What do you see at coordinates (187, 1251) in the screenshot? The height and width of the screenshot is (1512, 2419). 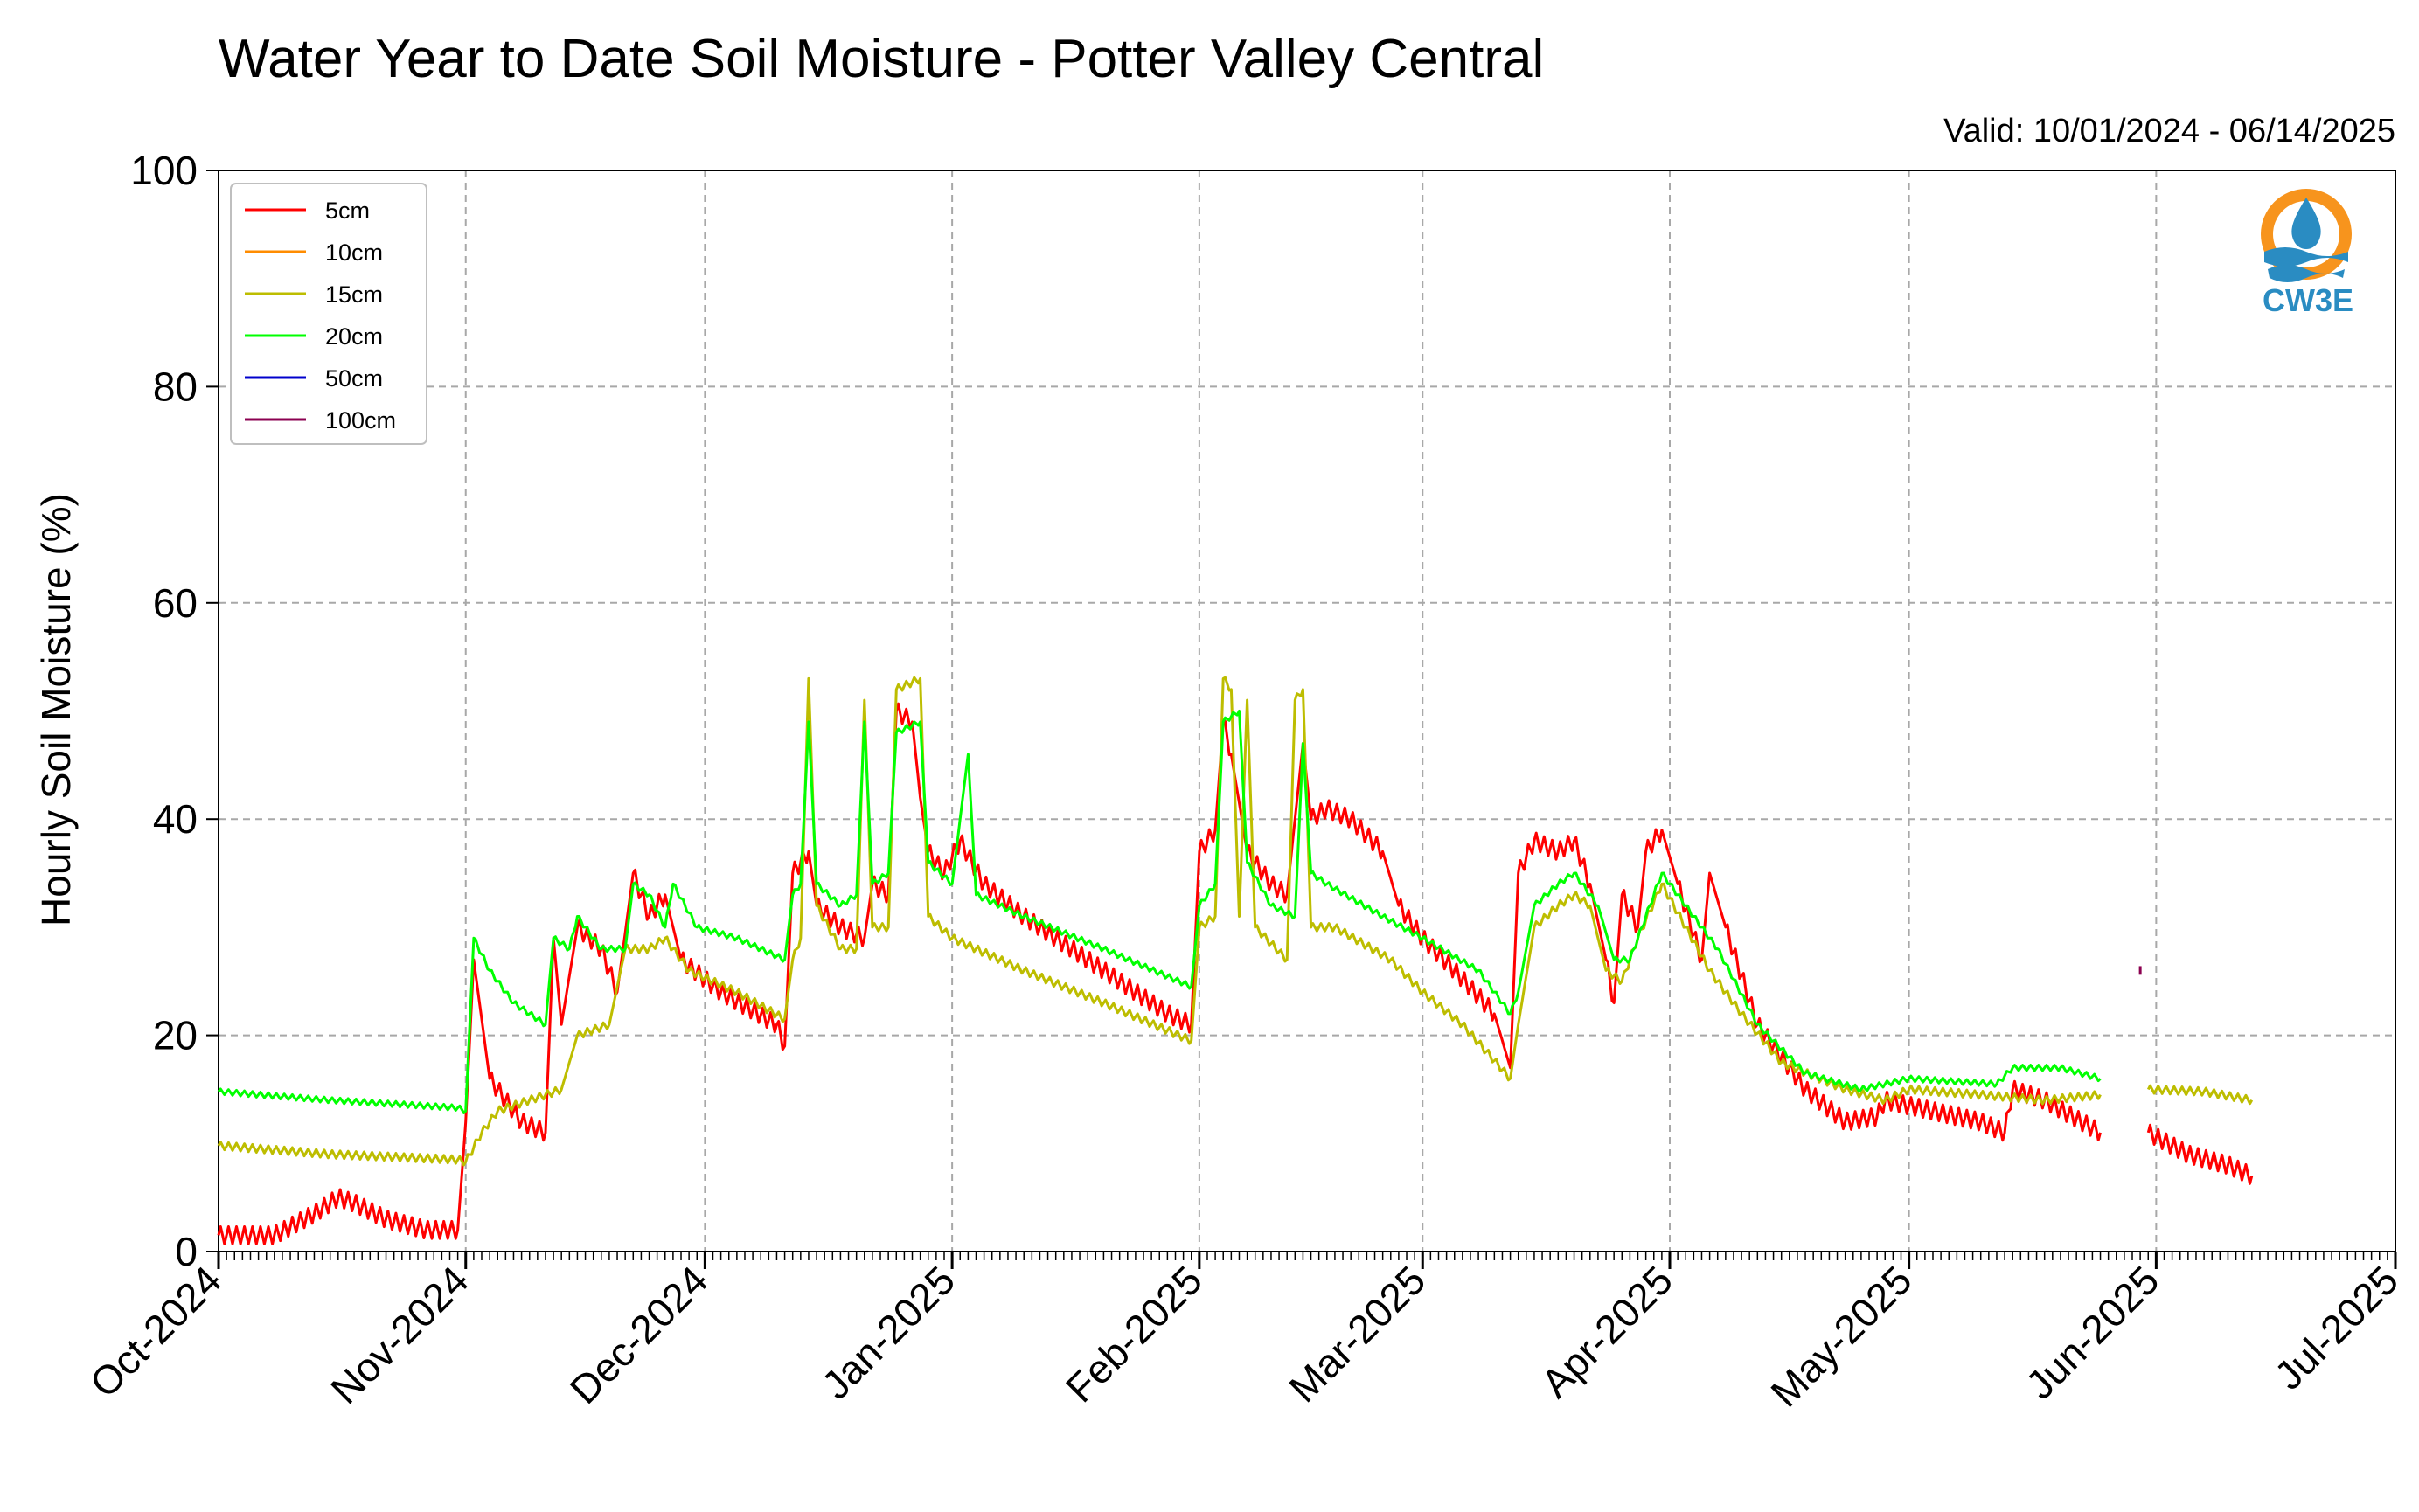 I see `y-tick-label: 0` at bounding box center [187, 1251].